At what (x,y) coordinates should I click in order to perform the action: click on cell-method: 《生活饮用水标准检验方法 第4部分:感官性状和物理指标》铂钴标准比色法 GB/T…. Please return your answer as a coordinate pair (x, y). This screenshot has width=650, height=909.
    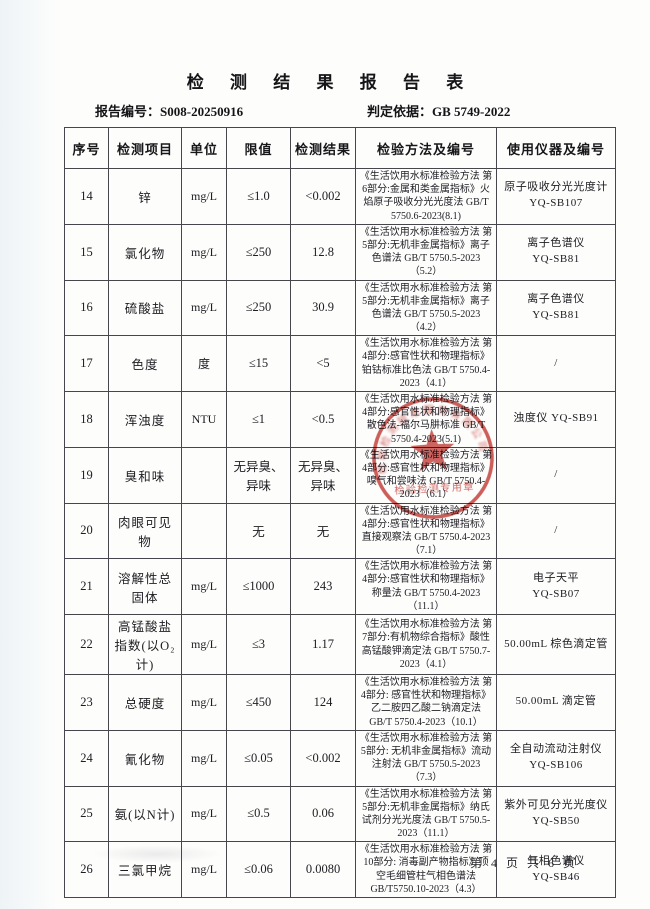
    Looking at the image, I should click on (426, 363).